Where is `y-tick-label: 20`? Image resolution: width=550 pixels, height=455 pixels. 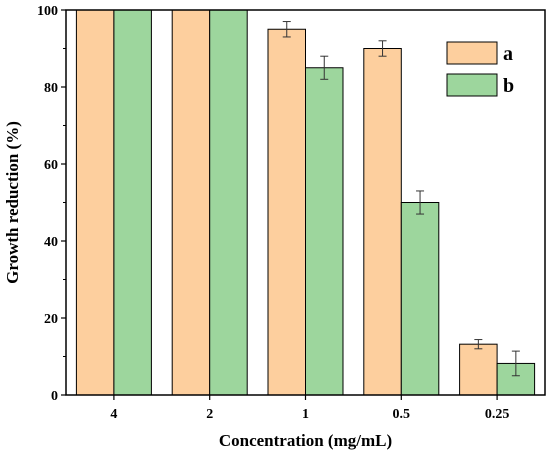 y-tick-label: 20 is located at coordinates (51, 319).